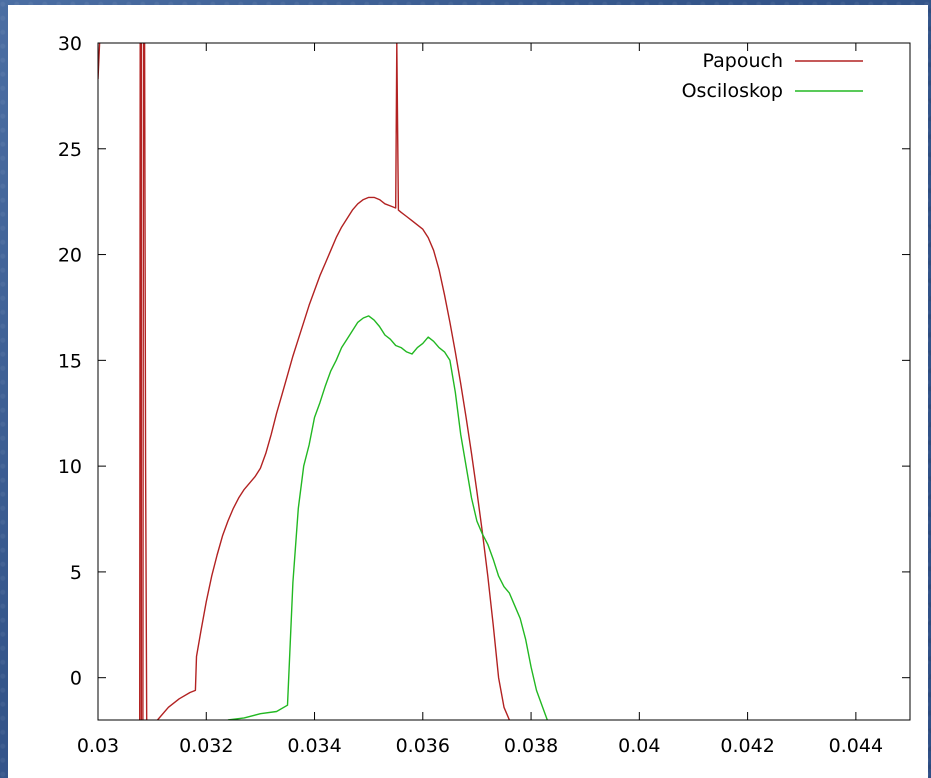 This screenshot has height=778, width=931. I want to click on x-tick-label: 0.042, so click(747, 746).